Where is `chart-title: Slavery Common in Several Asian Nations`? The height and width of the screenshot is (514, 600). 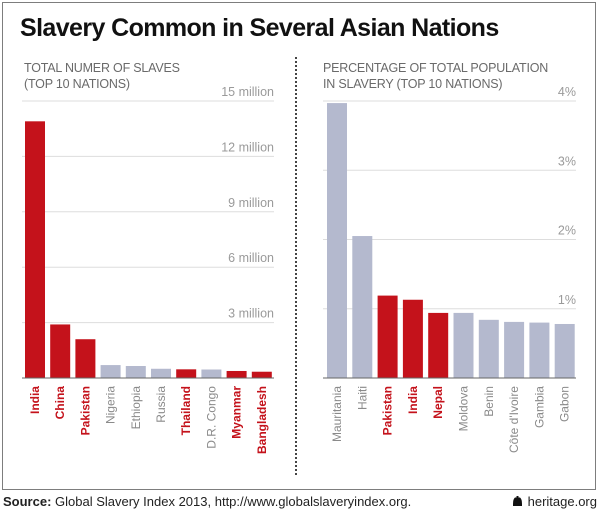 chart-title: Slavery Common in Several Asian Nations is located at coordinates (259, 28).